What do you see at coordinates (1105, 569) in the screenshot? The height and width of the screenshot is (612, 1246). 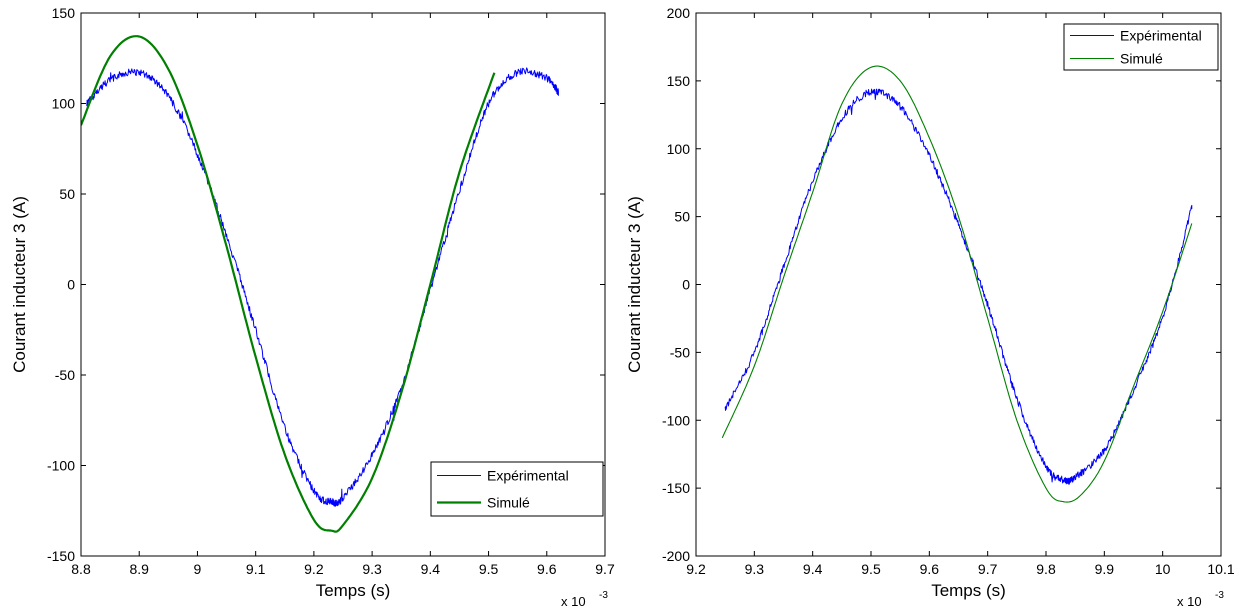 I see `x-tick-label: 9.9` at bounding box center [1105, 569].